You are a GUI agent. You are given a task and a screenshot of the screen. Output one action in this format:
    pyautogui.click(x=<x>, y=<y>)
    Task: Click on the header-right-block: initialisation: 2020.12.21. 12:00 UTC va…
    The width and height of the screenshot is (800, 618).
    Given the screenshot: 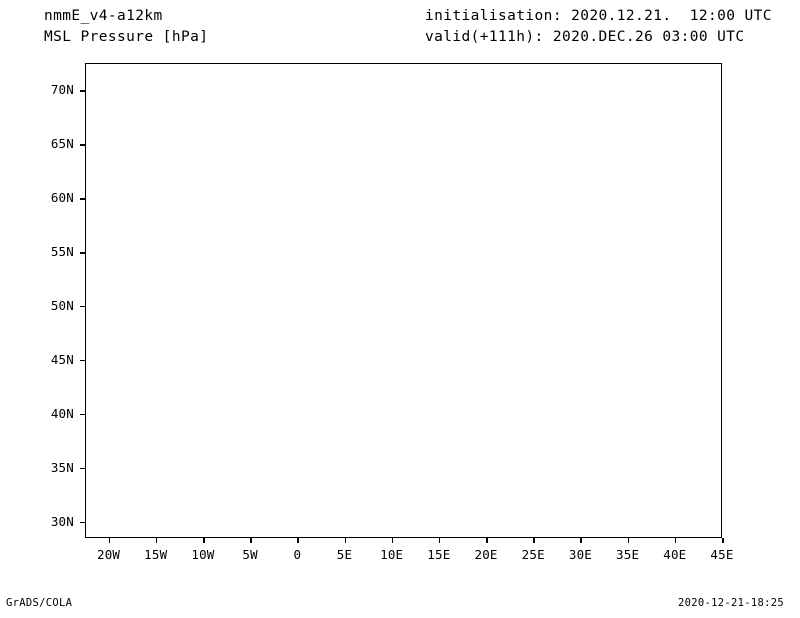 What is the action you would take?
    pyautogui.click(x=598, y=27)
    